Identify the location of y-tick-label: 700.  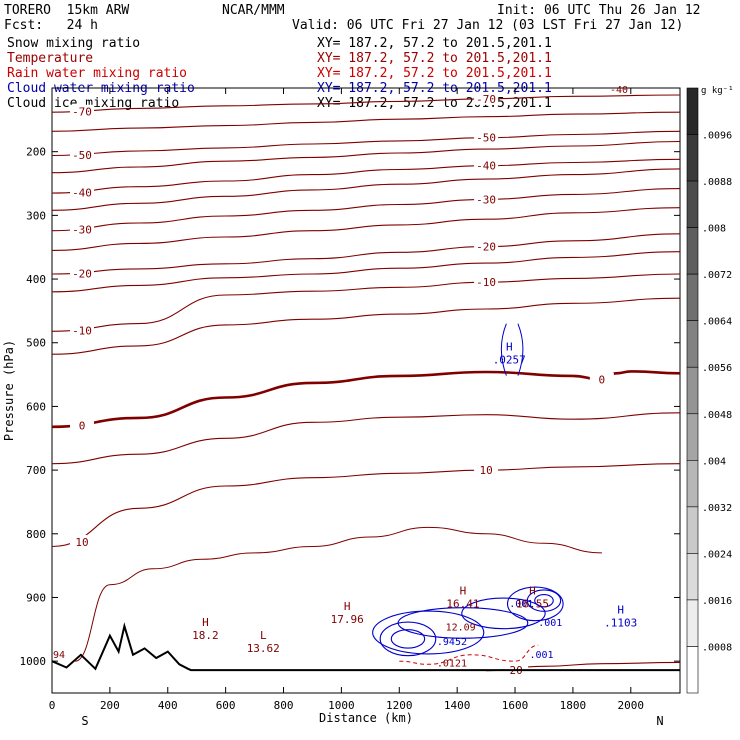
(36, 470).